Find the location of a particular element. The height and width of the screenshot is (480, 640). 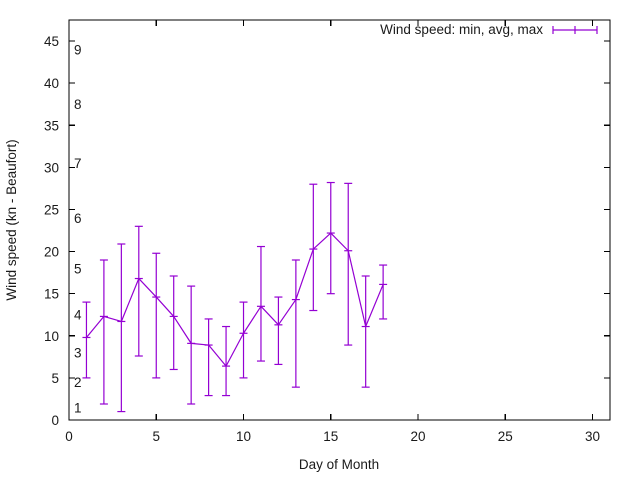

y-tick-label: 25 is located at coordinates (51, 209).